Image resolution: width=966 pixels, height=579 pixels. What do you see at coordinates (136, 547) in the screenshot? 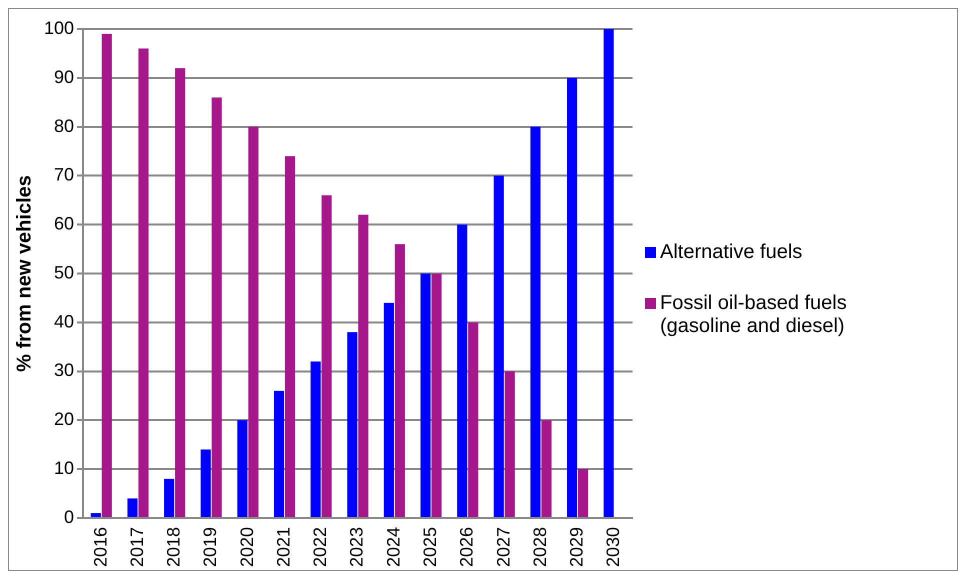
I see `x-tick-label: 2017` at bounding box center [136, 547].